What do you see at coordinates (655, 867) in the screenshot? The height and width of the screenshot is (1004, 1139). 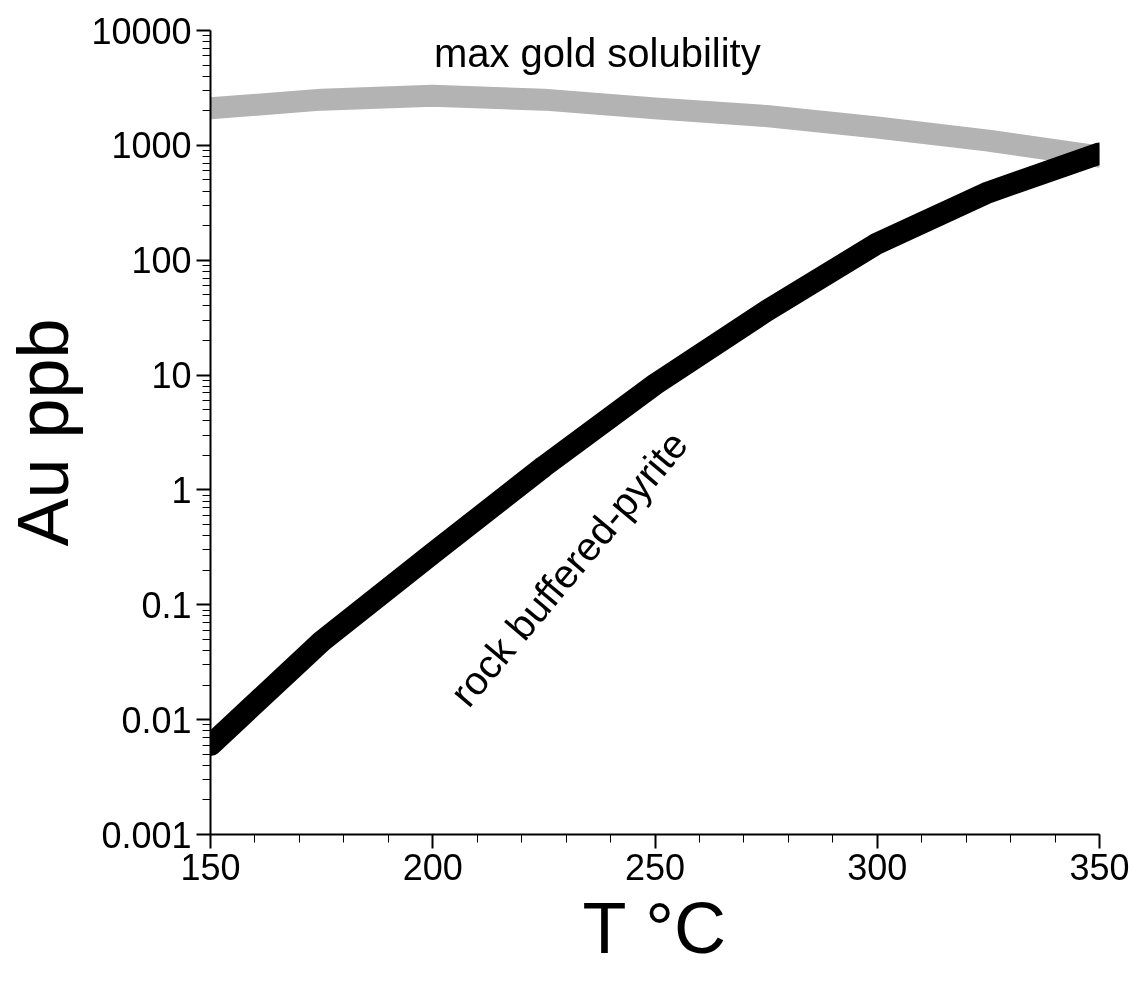 I see `x-tick-label: 250` at bounding box center [655, 867].